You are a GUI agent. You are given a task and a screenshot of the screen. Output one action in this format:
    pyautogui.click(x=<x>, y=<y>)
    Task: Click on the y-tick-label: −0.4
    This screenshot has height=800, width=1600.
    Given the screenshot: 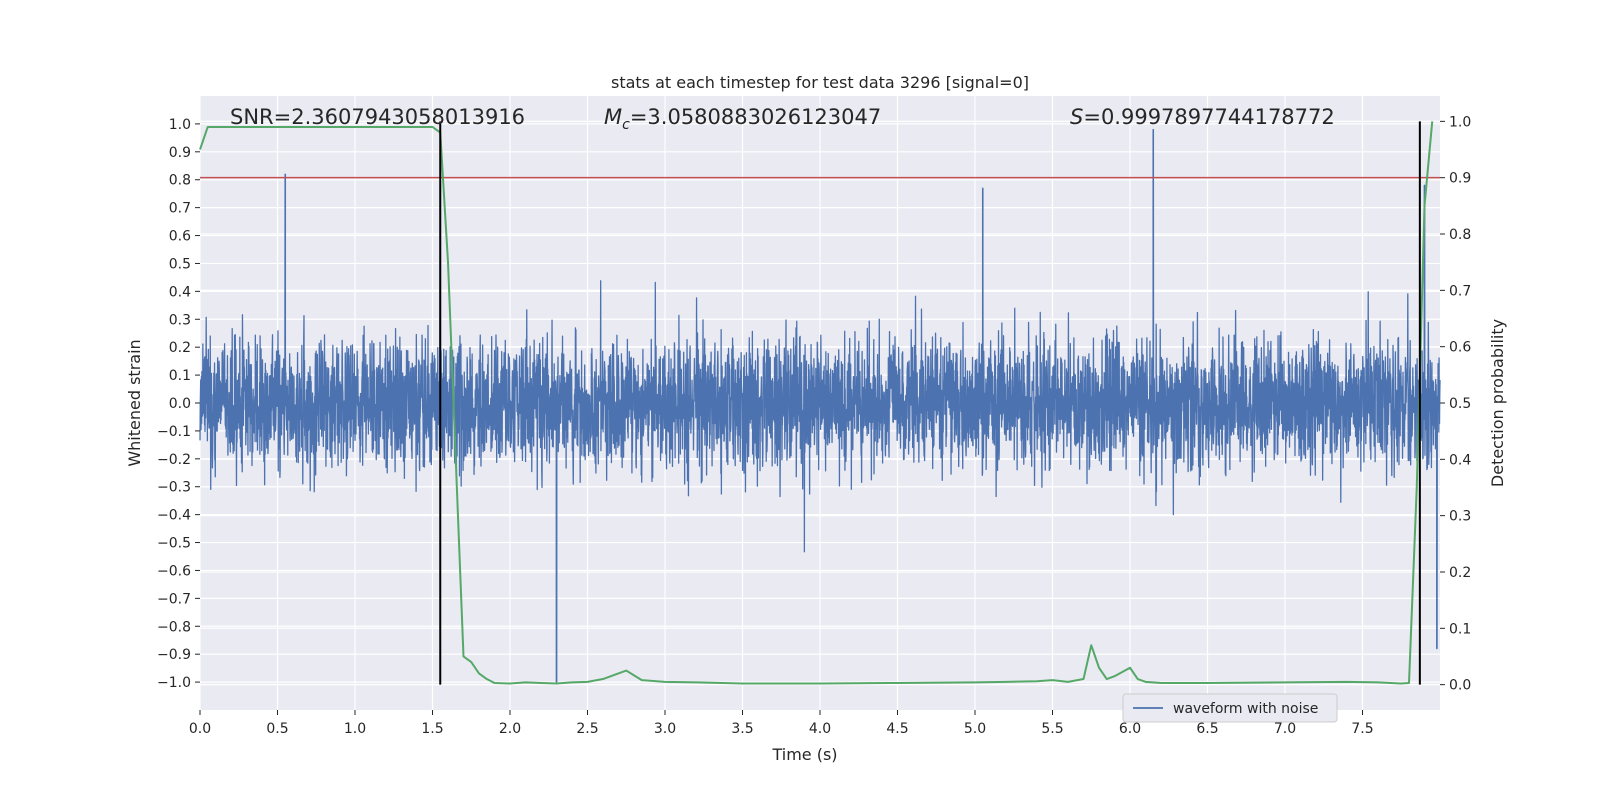 What is the action you would take?
    pyautogui.click(x=174, y=516)
    